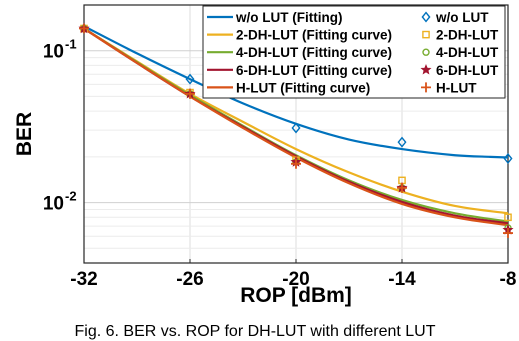 This screenshot has height=341, width=519. What do you see at coordinates (71, 196) in the screenshot?
I see `y-tick-exponent: -2` at bounding box center [71, 196].